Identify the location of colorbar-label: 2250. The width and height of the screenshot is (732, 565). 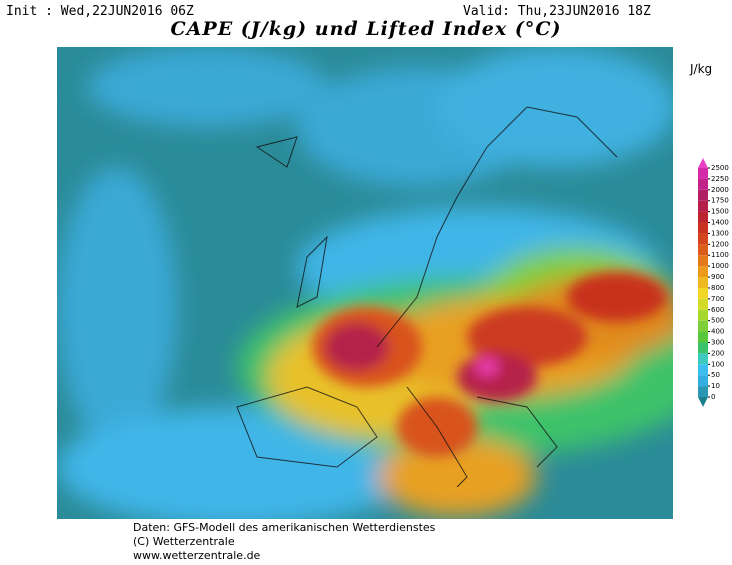
(720, 179).